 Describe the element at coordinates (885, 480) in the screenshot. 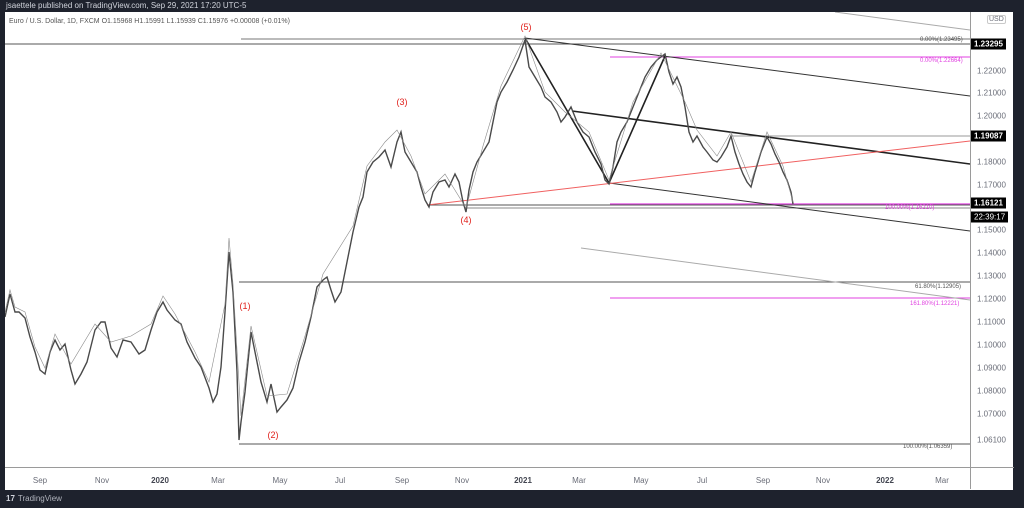

I see `x-tick-year: 2022` at that location.